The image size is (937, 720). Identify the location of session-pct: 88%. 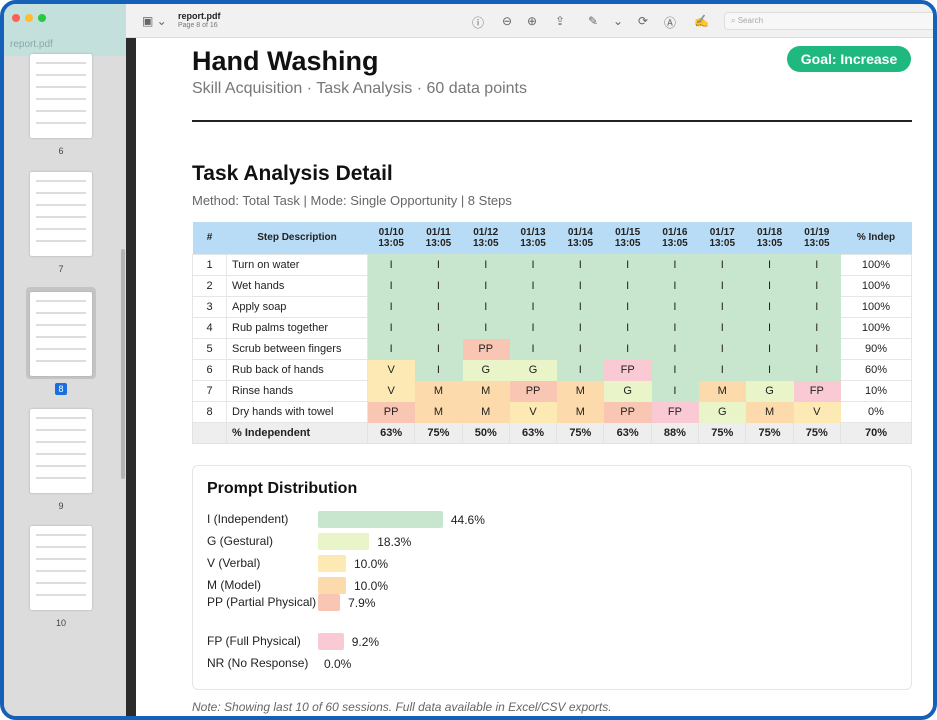
(675, 432).